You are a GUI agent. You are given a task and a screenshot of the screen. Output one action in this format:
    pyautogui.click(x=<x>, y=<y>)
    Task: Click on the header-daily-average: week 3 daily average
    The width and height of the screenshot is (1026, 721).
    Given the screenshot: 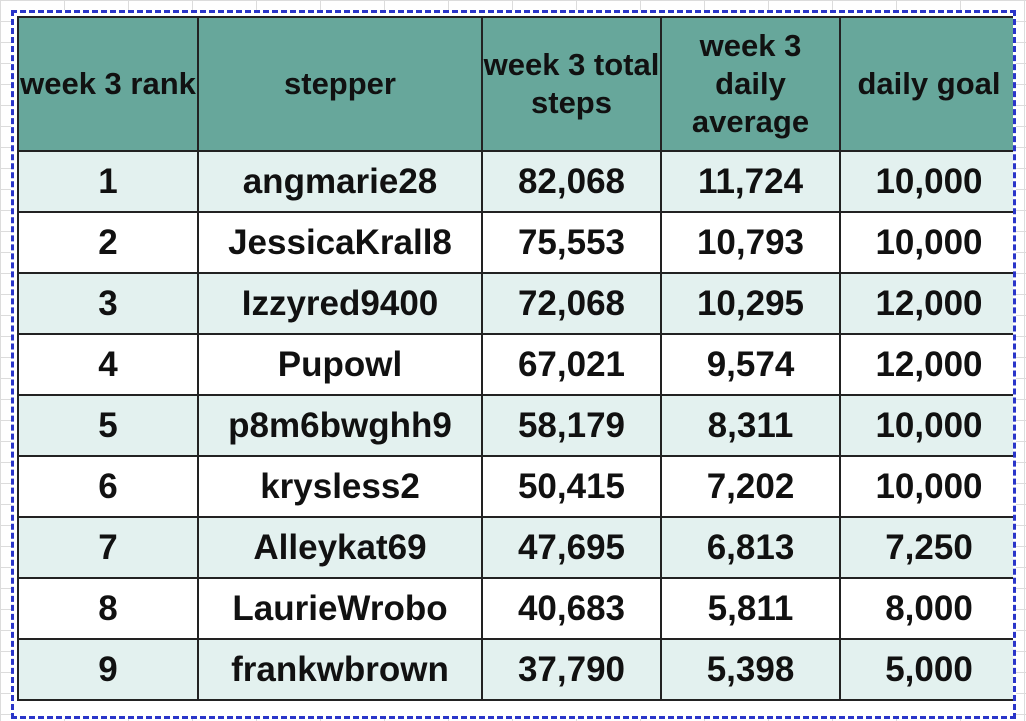 What is the action you would take?
    pyautogui.click(x=750, y=84)
    